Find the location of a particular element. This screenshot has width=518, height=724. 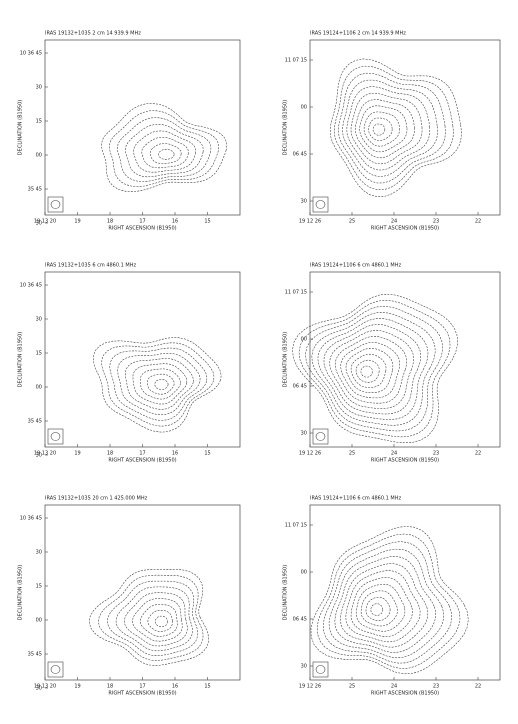

panel-title: IRAS 19132+1035 2 cm 14 939.9 MHz is located at coordinates (93, 34).